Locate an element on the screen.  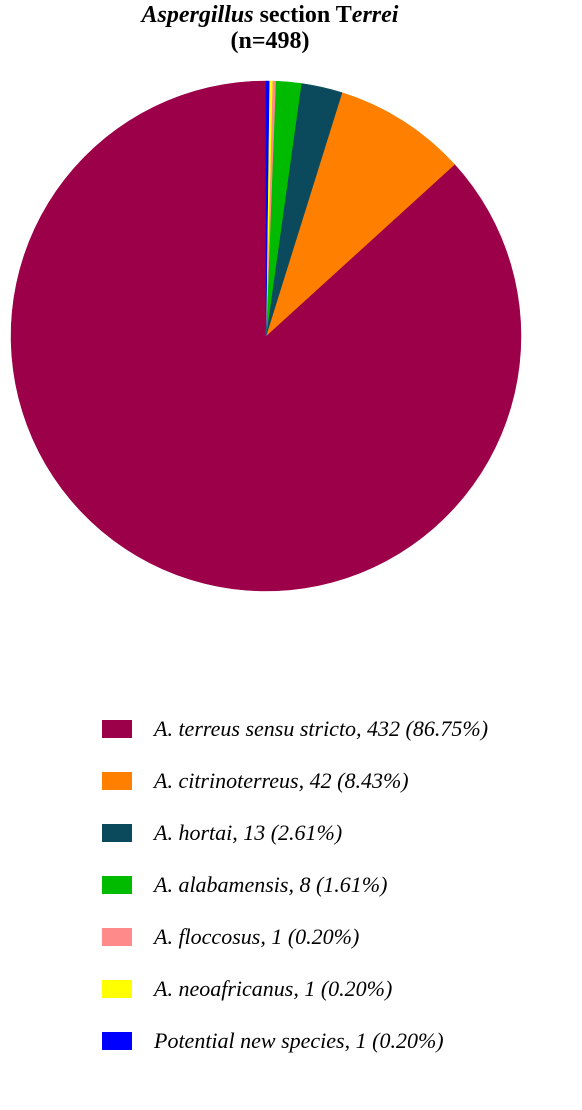
legend-label: A. alabamensis, 8 (1.61%) is located at coordinates (271, 884).